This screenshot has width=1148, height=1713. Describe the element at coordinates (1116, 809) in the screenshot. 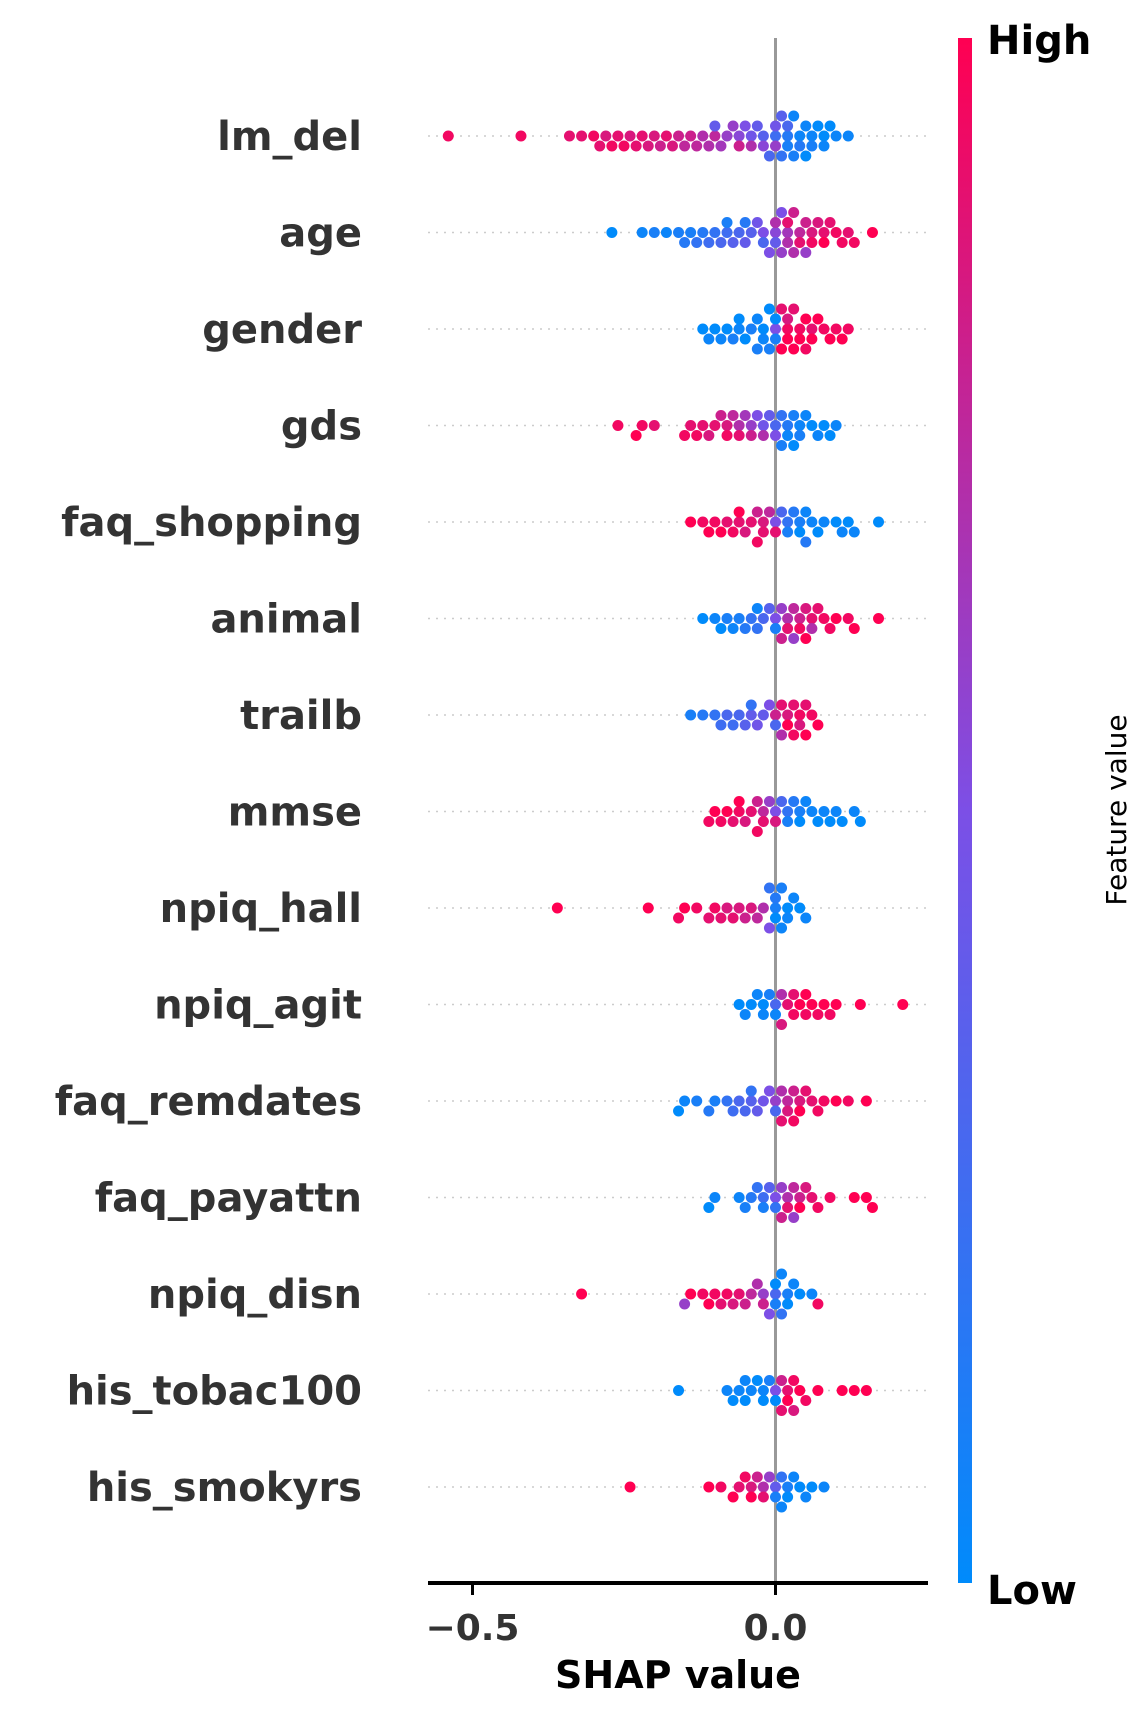

I see `colorbar-title: Feature value` at that location.